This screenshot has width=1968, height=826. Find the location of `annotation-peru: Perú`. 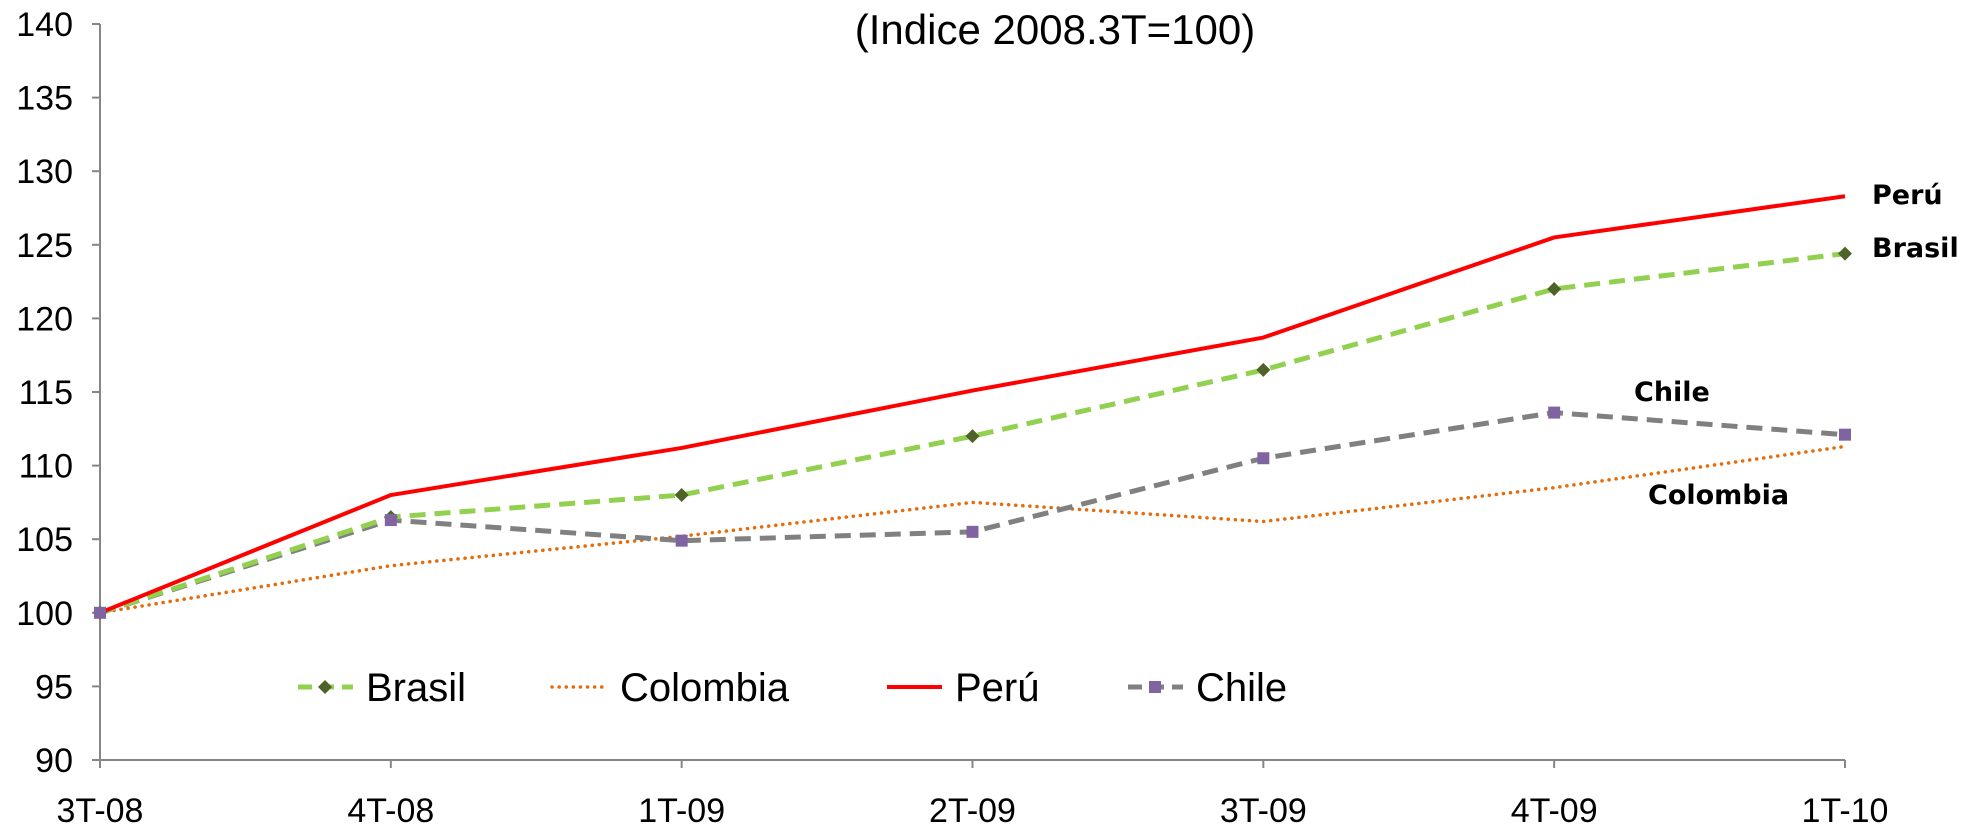

annotation-peru: Perú is located at coordinates (1907, 195).